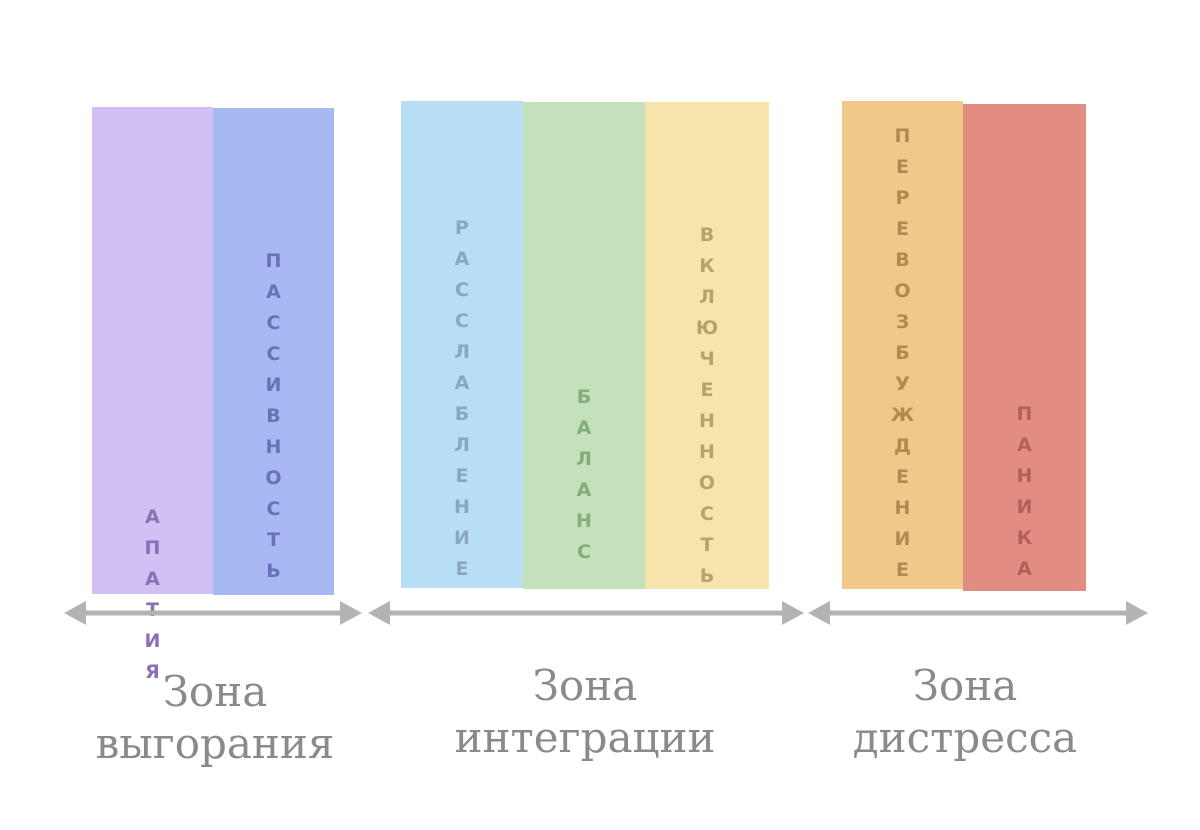  I want to click on zone-label-integration: Зона интеграции, so click(585, 712).